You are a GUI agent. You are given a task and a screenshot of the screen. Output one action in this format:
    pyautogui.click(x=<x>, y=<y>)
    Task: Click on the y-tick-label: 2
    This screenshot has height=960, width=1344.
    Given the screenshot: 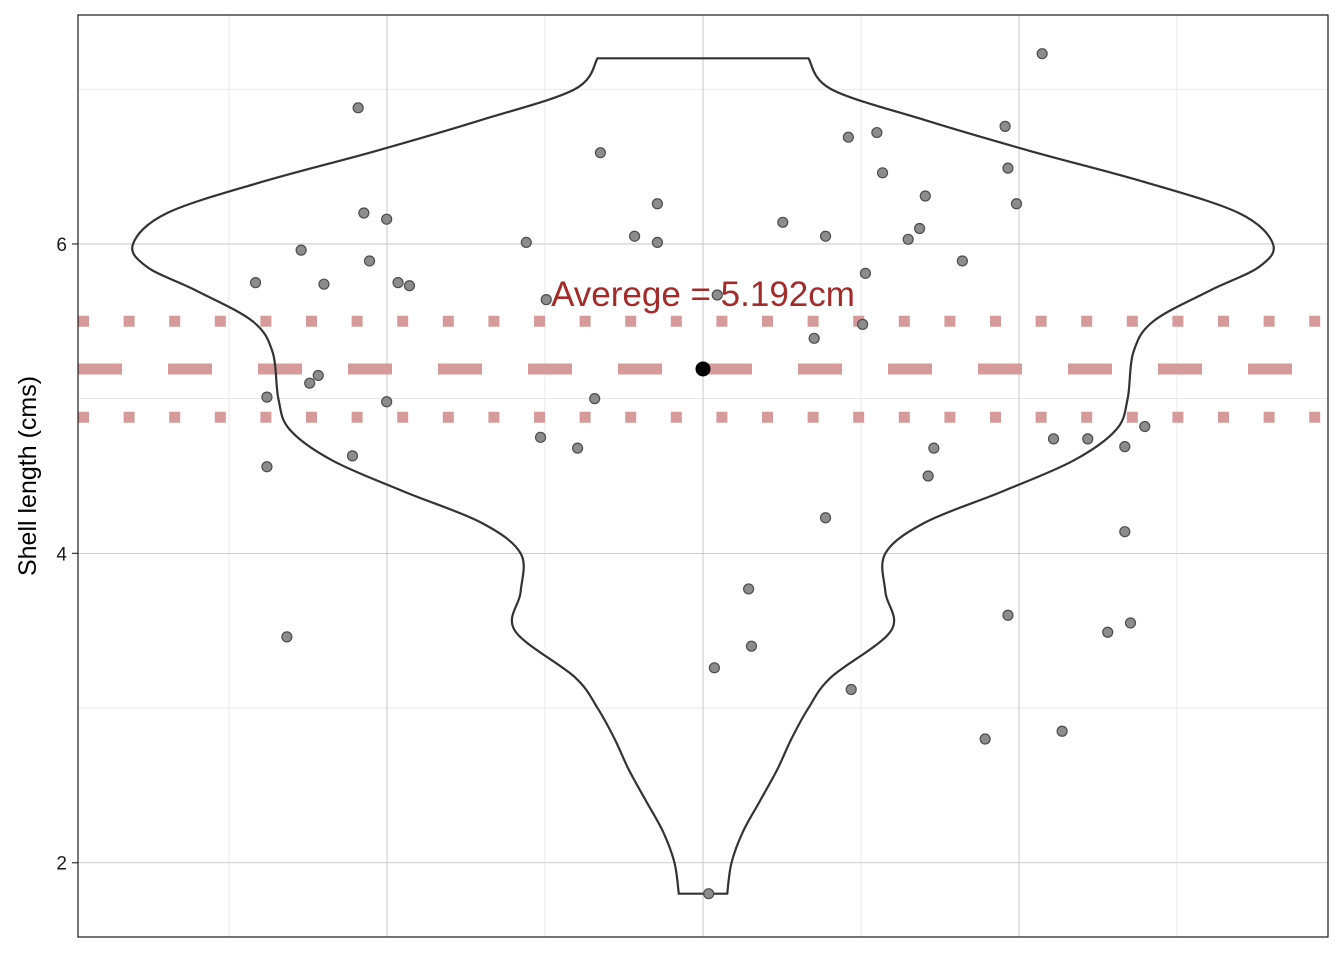 What is the action you would take?
    pyautogui.click(x=61, y=864)
    